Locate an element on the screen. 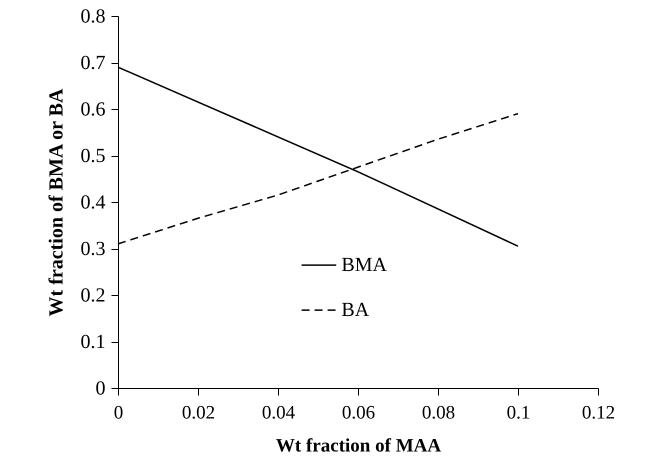 Image resolution: width=647 pixels, height=457 pixels. x-tick-label: 0.02 is located at coordinates (199, 413).